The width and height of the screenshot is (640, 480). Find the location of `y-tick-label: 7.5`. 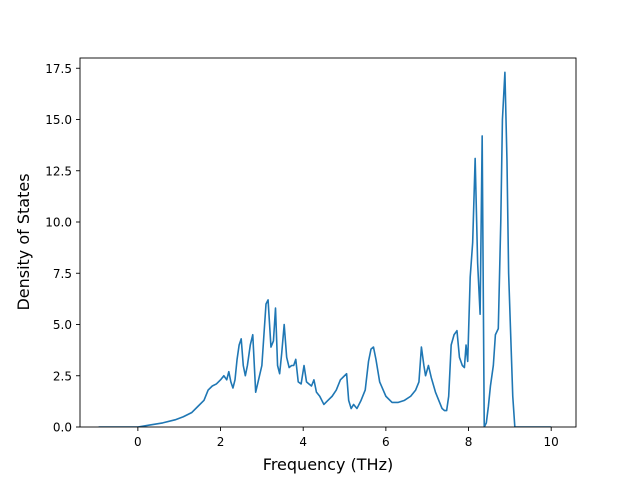

y-tick-label: 7.5 is located at coordinates (62, 274).